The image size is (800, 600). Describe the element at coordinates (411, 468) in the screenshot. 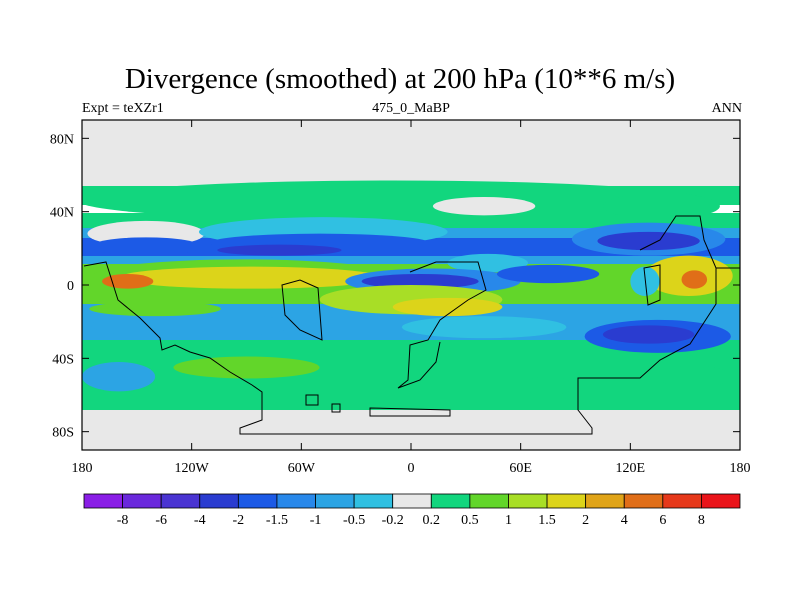

I see `x-tick-label-3: 0` at that location.